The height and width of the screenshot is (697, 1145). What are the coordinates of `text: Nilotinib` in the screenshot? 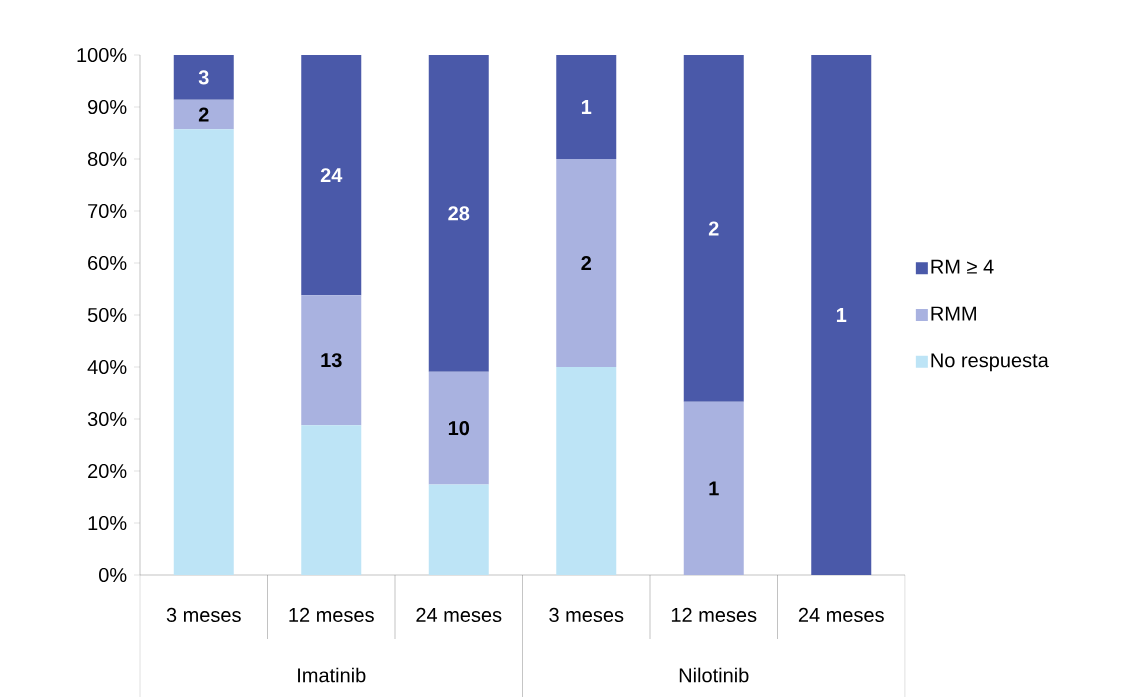 It's located at (714, 675).